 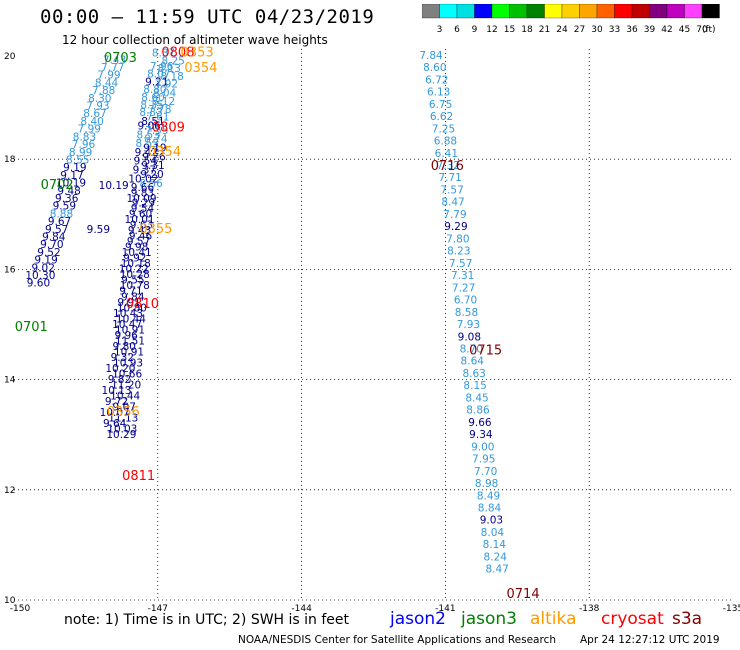 I want to click on wave-height-label: 8.35, so click(x=151, y=106).